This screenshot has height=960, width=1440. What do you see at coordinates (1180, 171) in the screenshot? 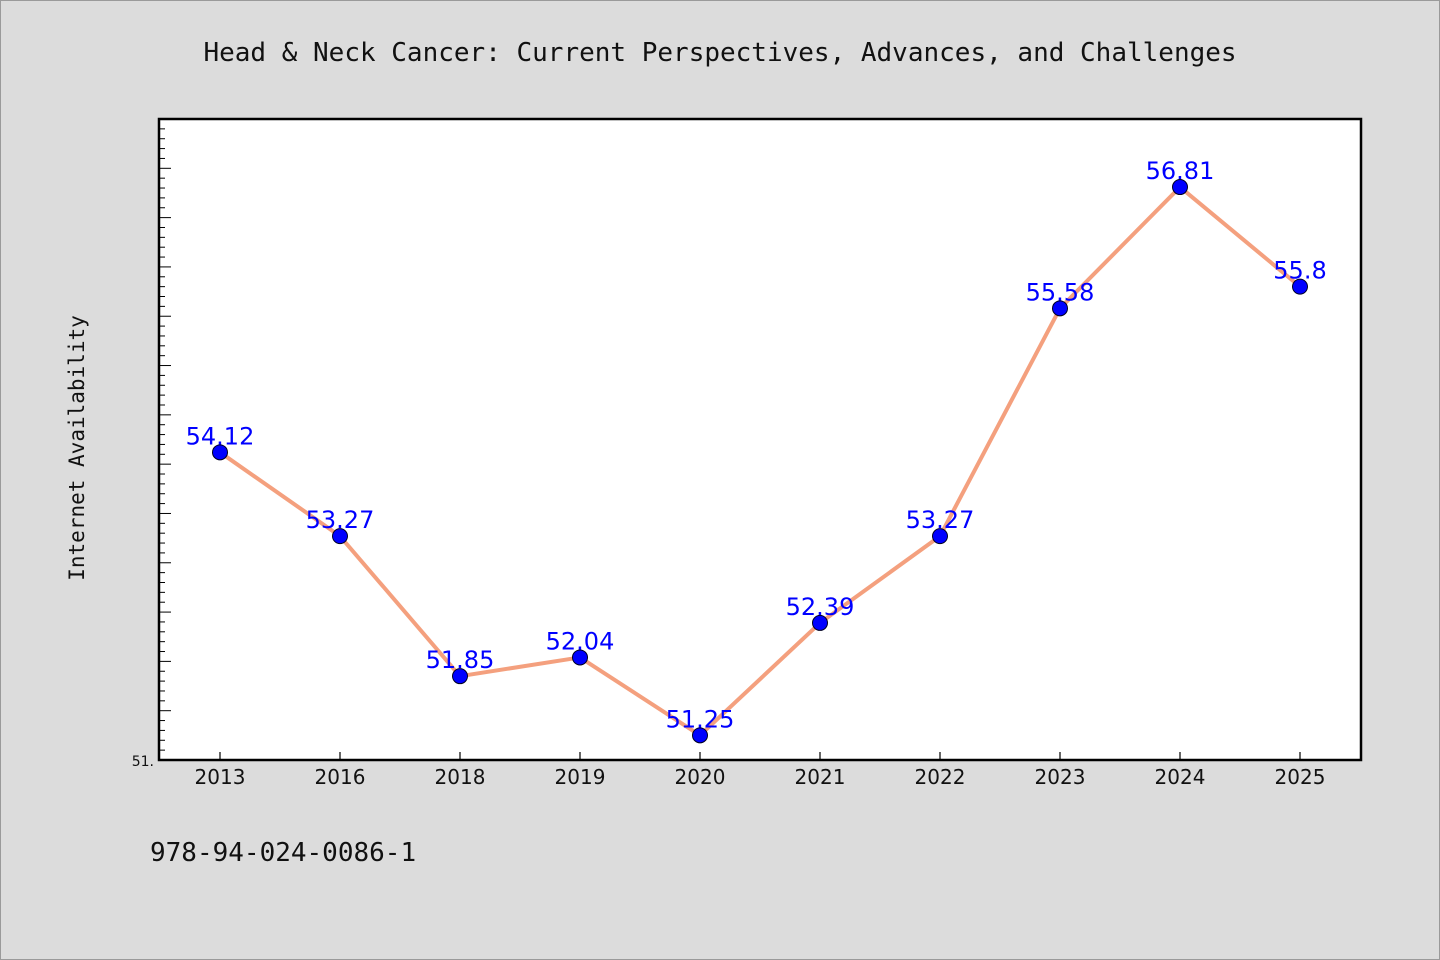
I see `data-label: 56.81` at bounding box center [1180, 171].